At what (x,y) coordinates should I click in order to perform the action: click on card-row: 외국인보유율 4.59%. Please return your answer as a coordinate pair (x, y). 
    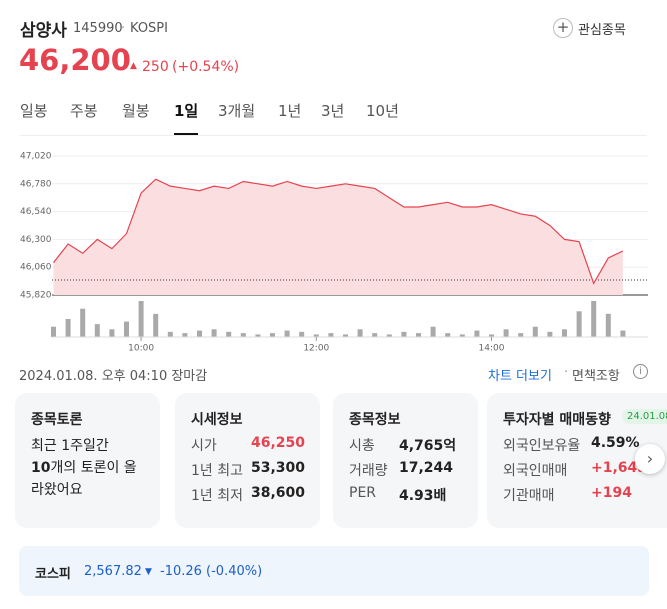
    Looking at the image, I should click on (571, 445).